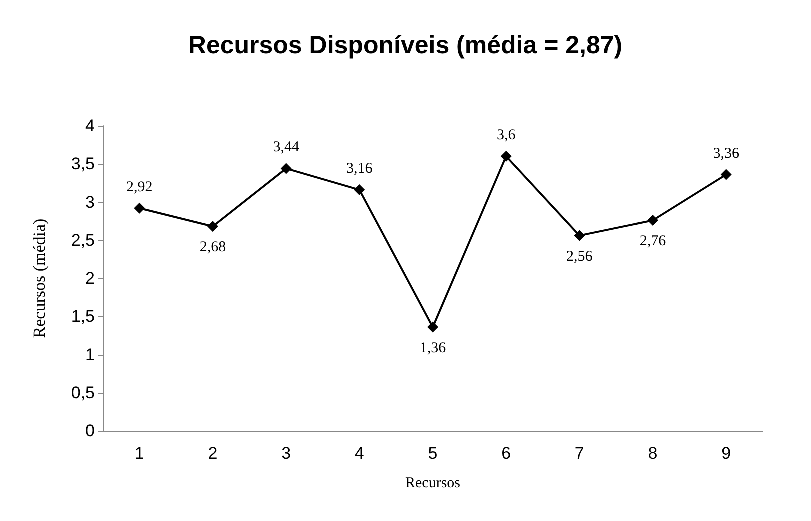  I want to click on data-label: 2,68, so click(213, 248).